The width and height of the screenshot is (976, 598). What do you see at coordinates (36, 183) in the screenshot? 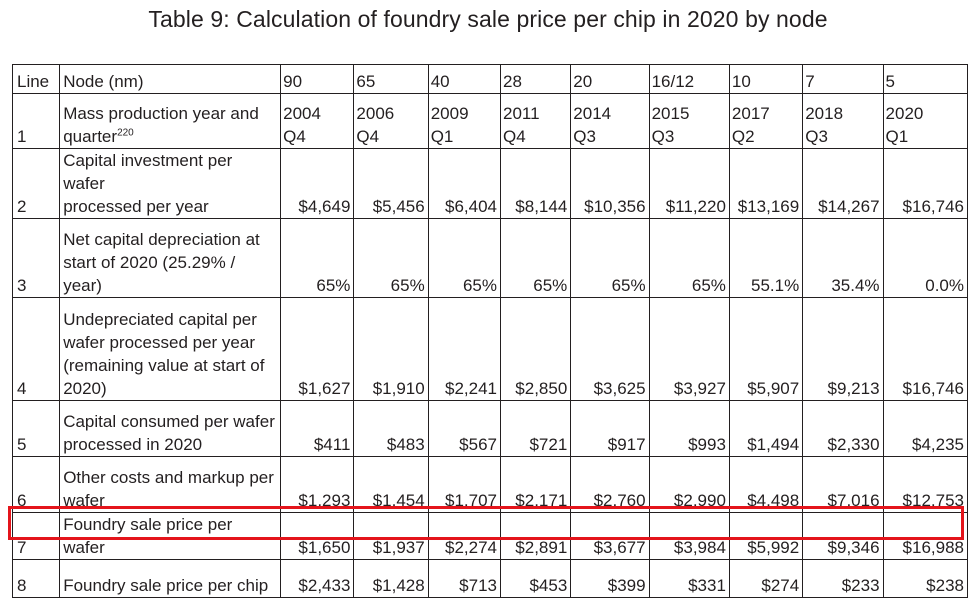
I see `line-number: 2` at bounding box center [36, 183].